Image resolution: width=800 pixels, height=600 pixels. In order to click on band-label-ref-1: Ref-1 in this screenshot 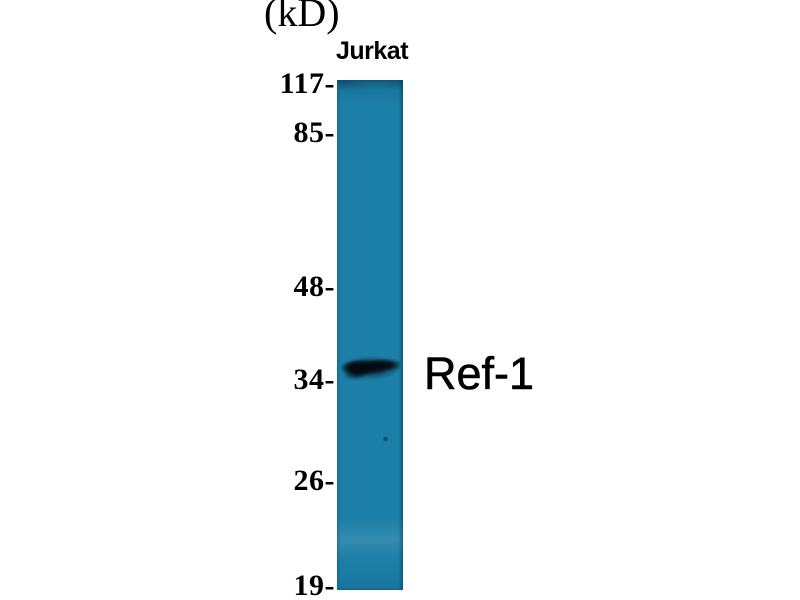, I will do `click(479, 373)`.